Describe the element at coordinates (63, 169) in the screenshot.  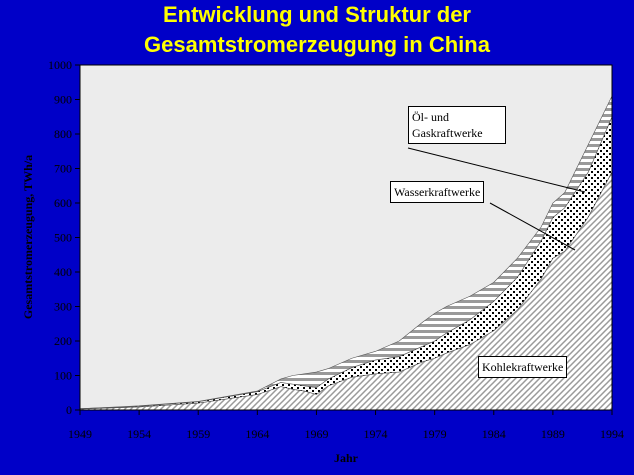
I see `y-tick-label: 700` at that location.